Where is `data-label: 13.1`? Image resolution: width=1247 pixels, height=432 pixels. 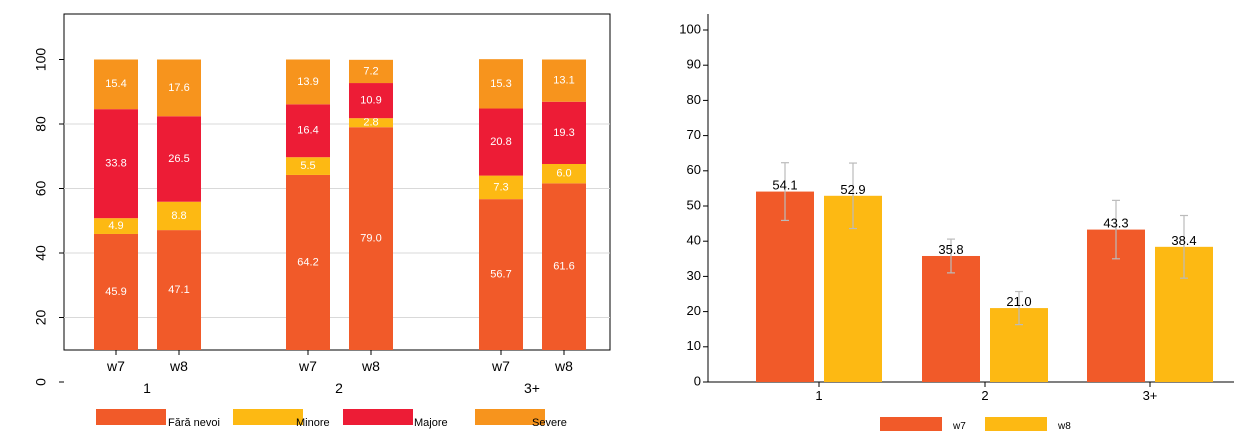
data-label: 13.1 is located at coordinates (563, 81).